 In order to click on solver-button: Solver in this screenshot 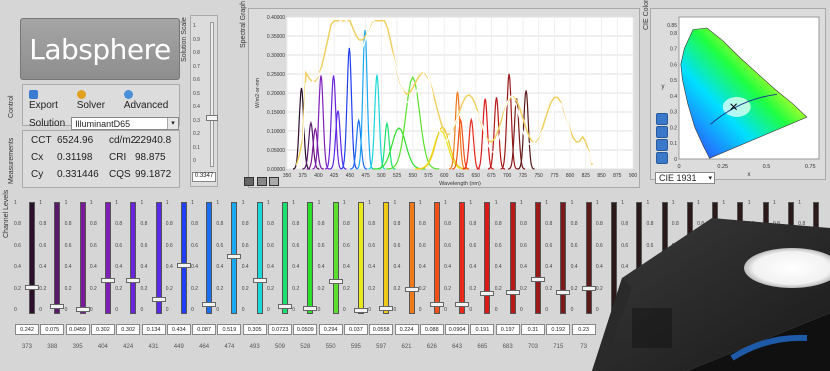, I will do `click(96, 100)`.